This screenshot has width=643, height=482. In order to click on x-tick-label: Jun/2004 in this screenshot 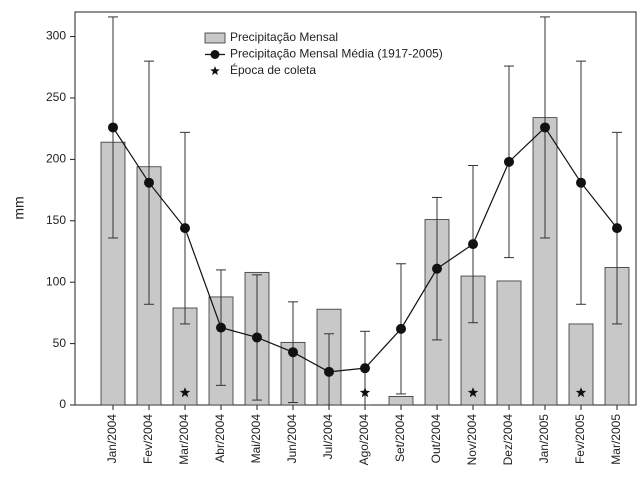, I will do `click(292, 439)`.